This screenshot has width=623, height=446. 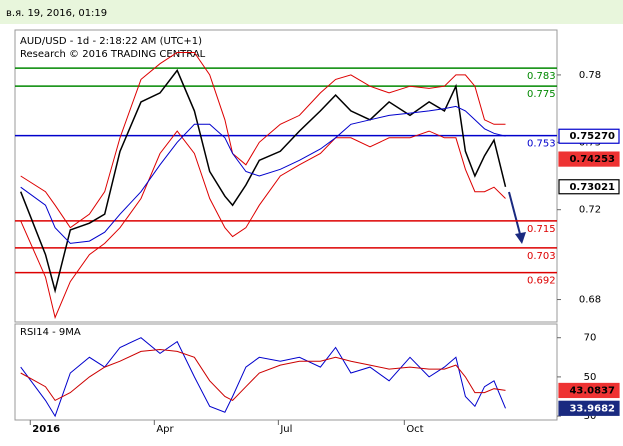 I want to click on y-tick-label: 0.78, so click(x=590, y=75).